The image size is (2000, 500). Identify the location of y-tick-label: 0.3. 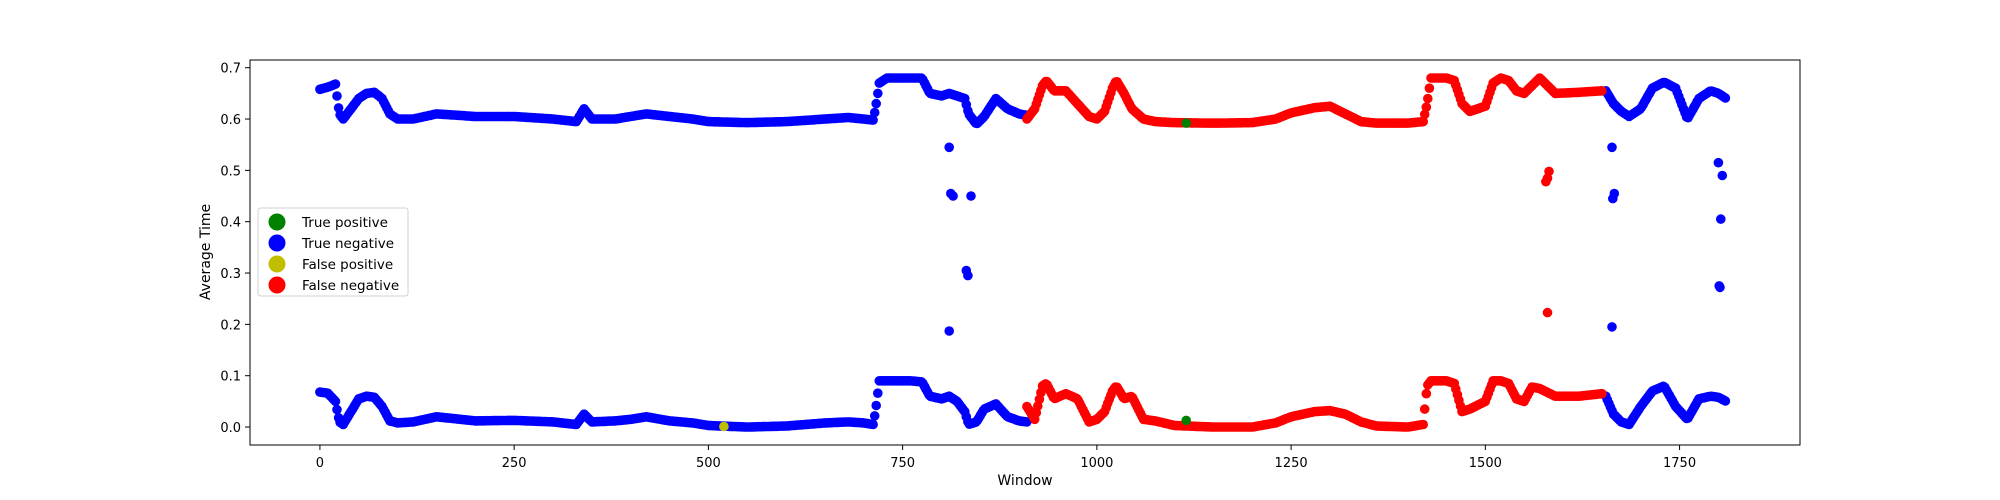
(230, 274).